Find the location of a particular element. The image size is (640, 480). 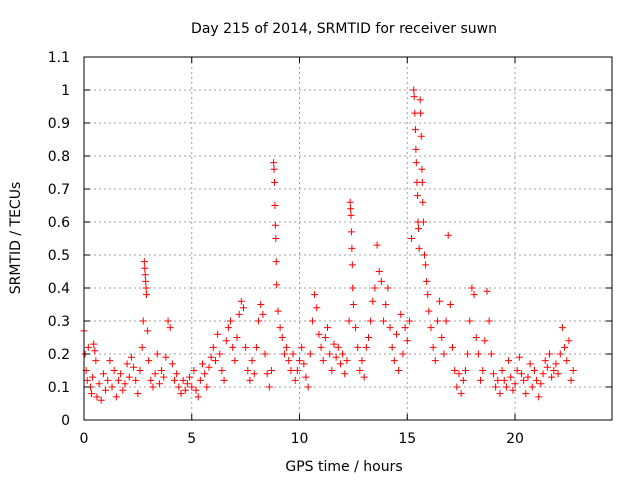

y-tick-label: 0.3 is located at coordinates (59, 322).